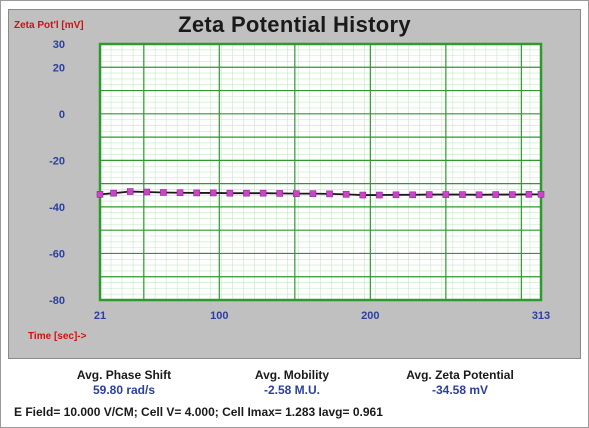 The image size is (589, 428). What do you see at coordinates (57, 161) in the screenshot?
I see `y-tick-label: -20` at bounding box center [57, 161].